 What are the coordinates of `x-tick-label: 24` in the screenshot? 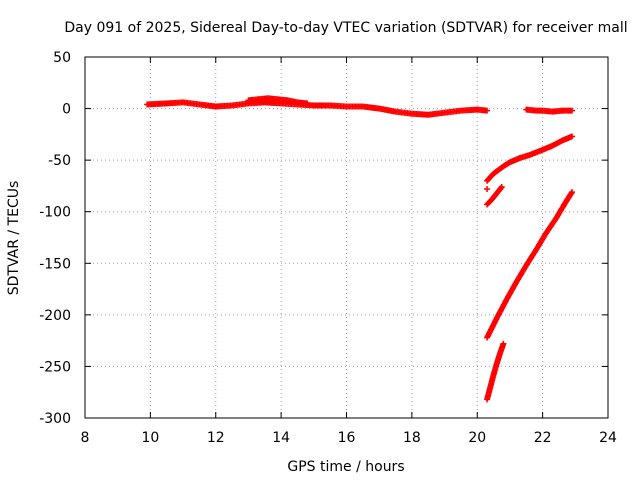 It's located at (608, 438).